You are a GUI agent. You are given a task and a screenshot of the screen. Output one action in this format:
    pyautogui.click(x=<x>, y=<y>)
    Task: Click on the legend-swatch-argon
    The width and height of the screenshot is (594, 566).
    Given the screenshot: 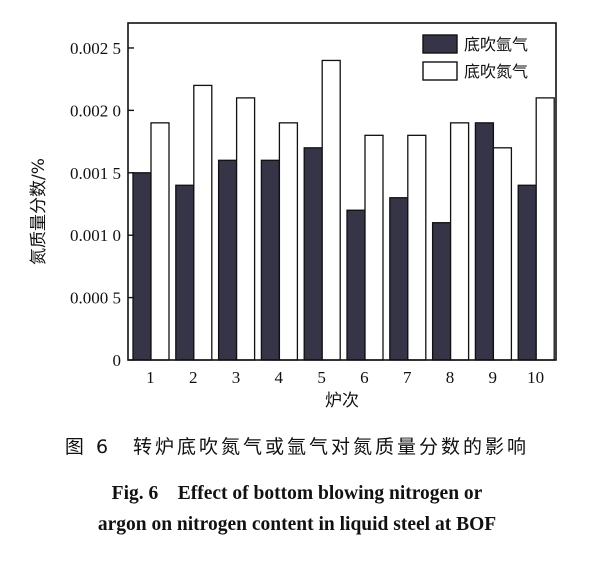 What is the action you would take?
    pyautogui.click(x=440, y=44)
    